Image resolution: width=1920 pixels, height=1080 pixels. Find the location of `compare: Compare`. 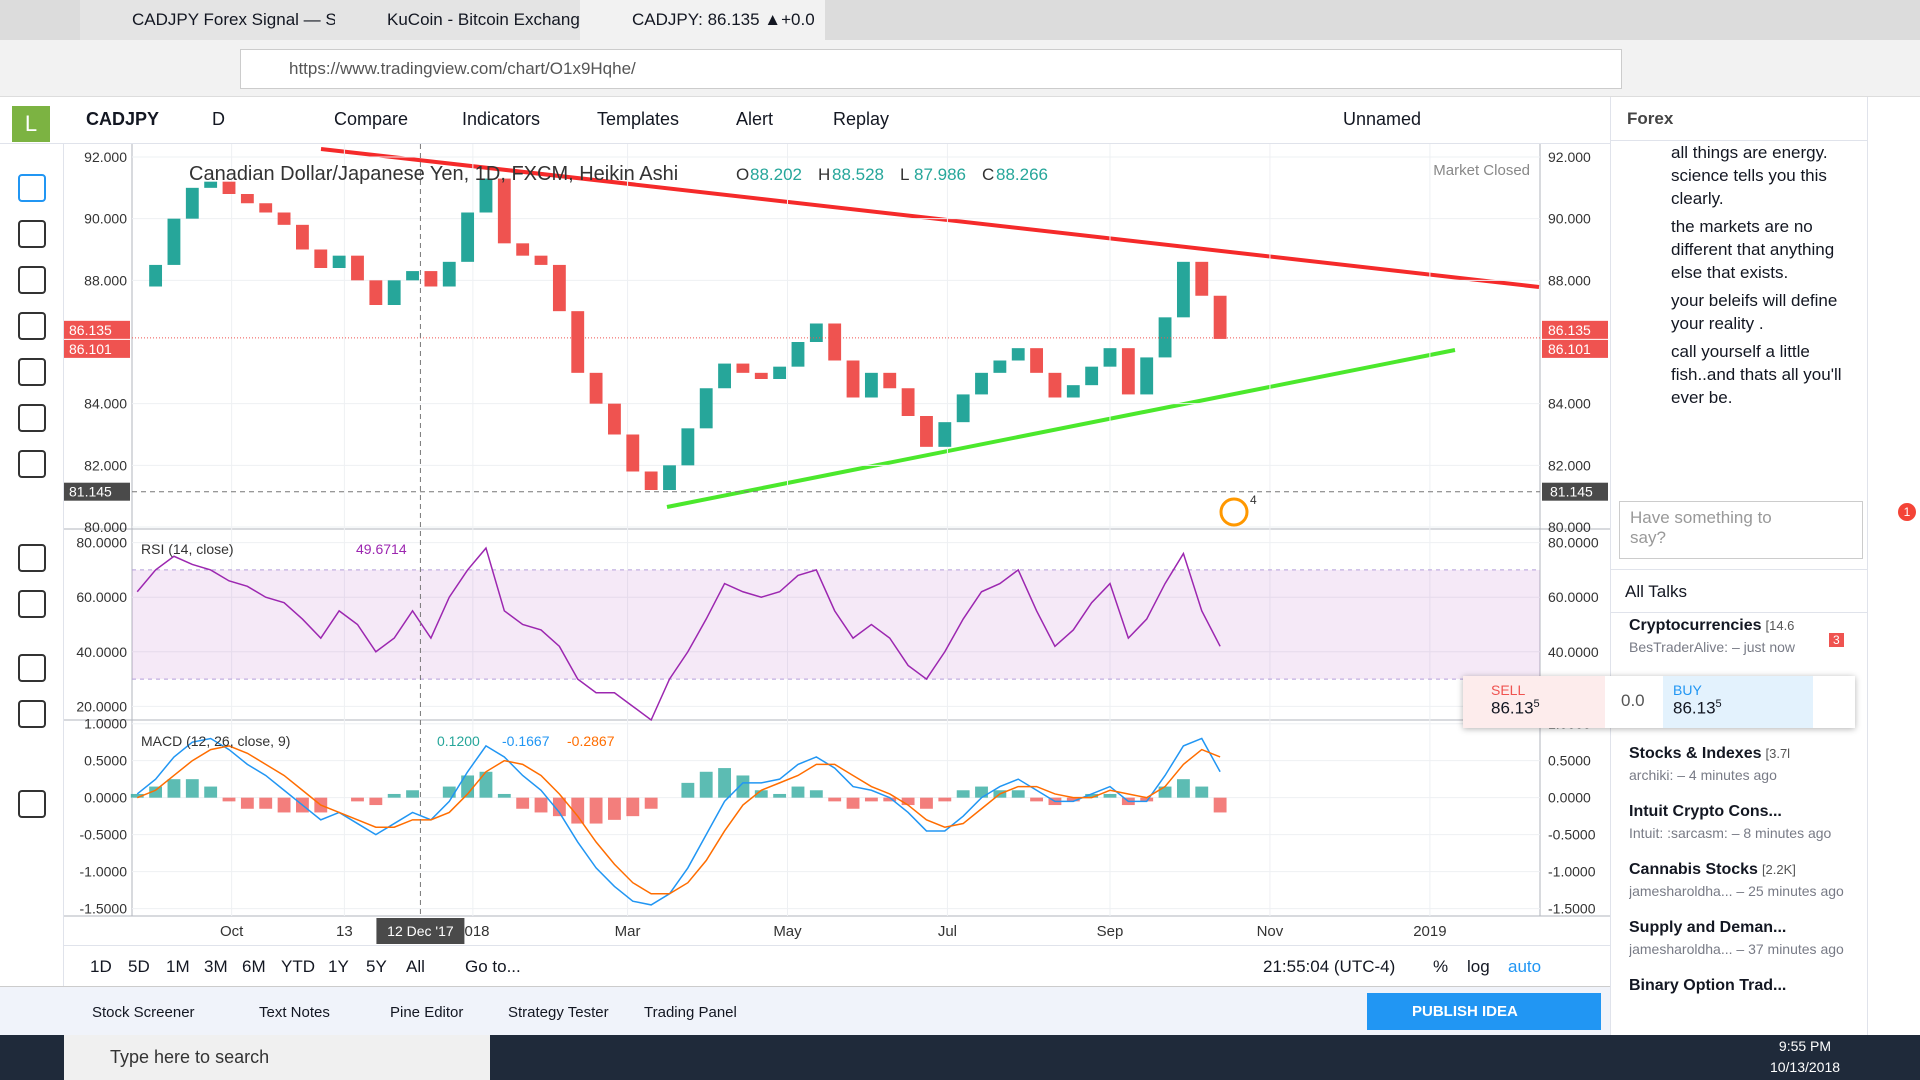

compare: Compare is located at coordinates (371, 119).